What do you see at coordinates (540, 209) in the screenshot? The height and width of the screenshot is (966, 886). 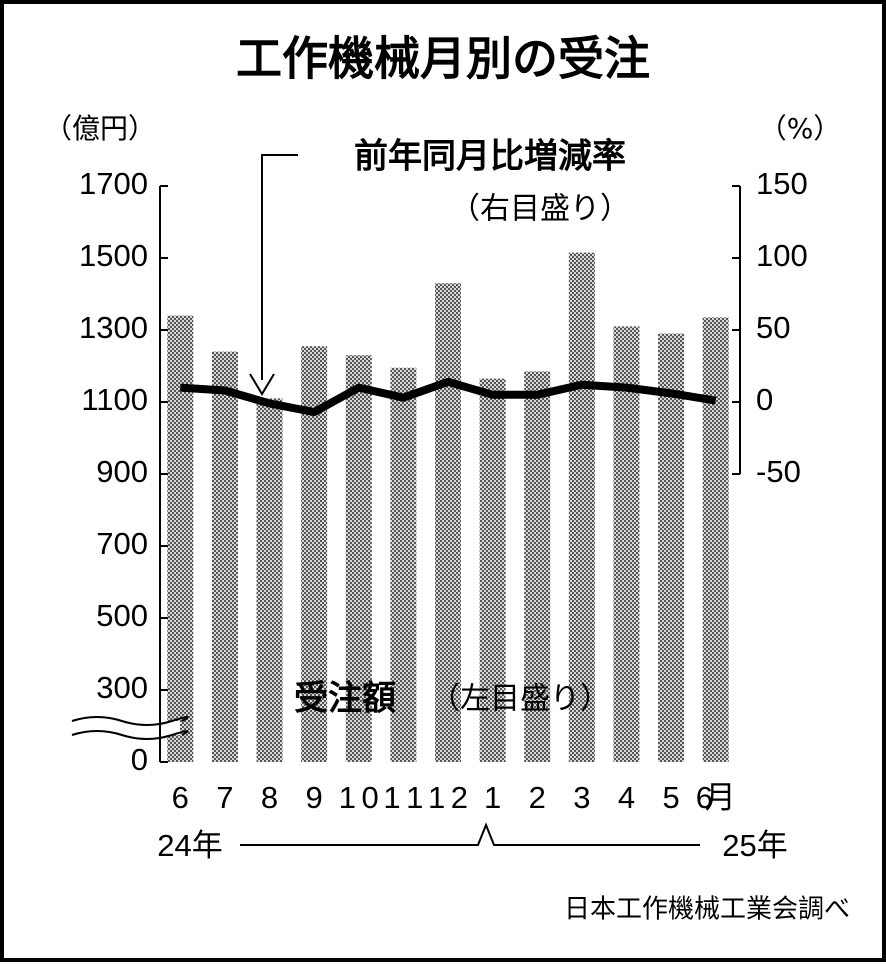 I see `line-series-note: （右目盛り）` at bounding box center [540, 209].